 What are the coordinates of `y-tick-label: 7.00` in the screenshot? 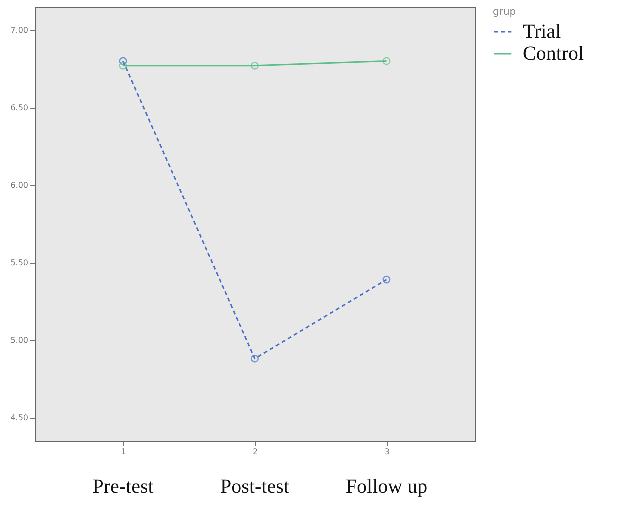 It's located at (19, 30).